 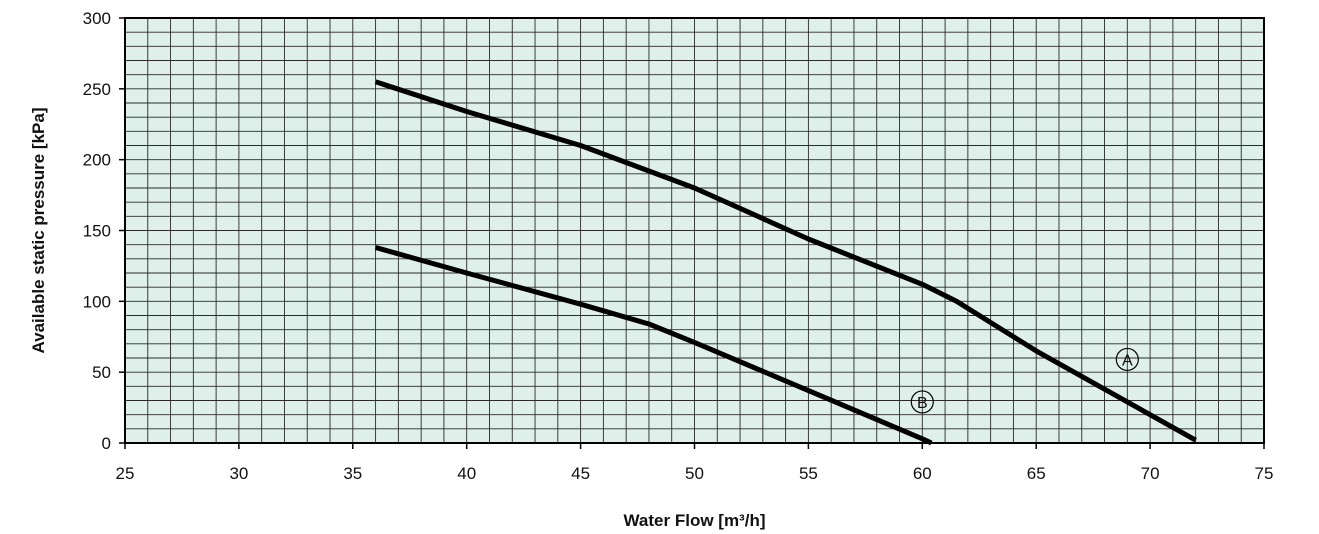 I want to click on x-tick-label: 30, so click(x=238, y=473).